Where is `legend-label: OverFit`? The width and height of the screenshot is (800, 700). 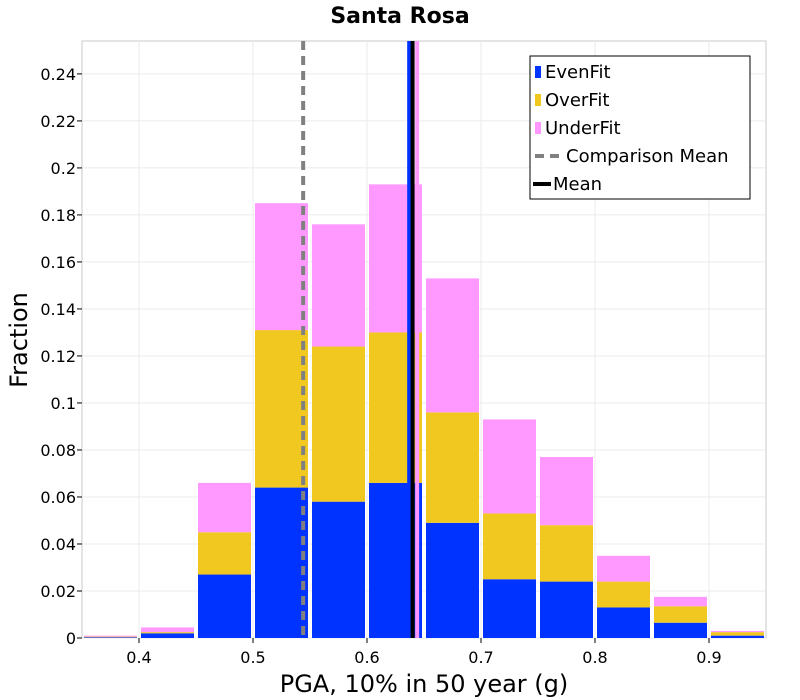
legend-label: OverFit is located at coordinates (577, 100).